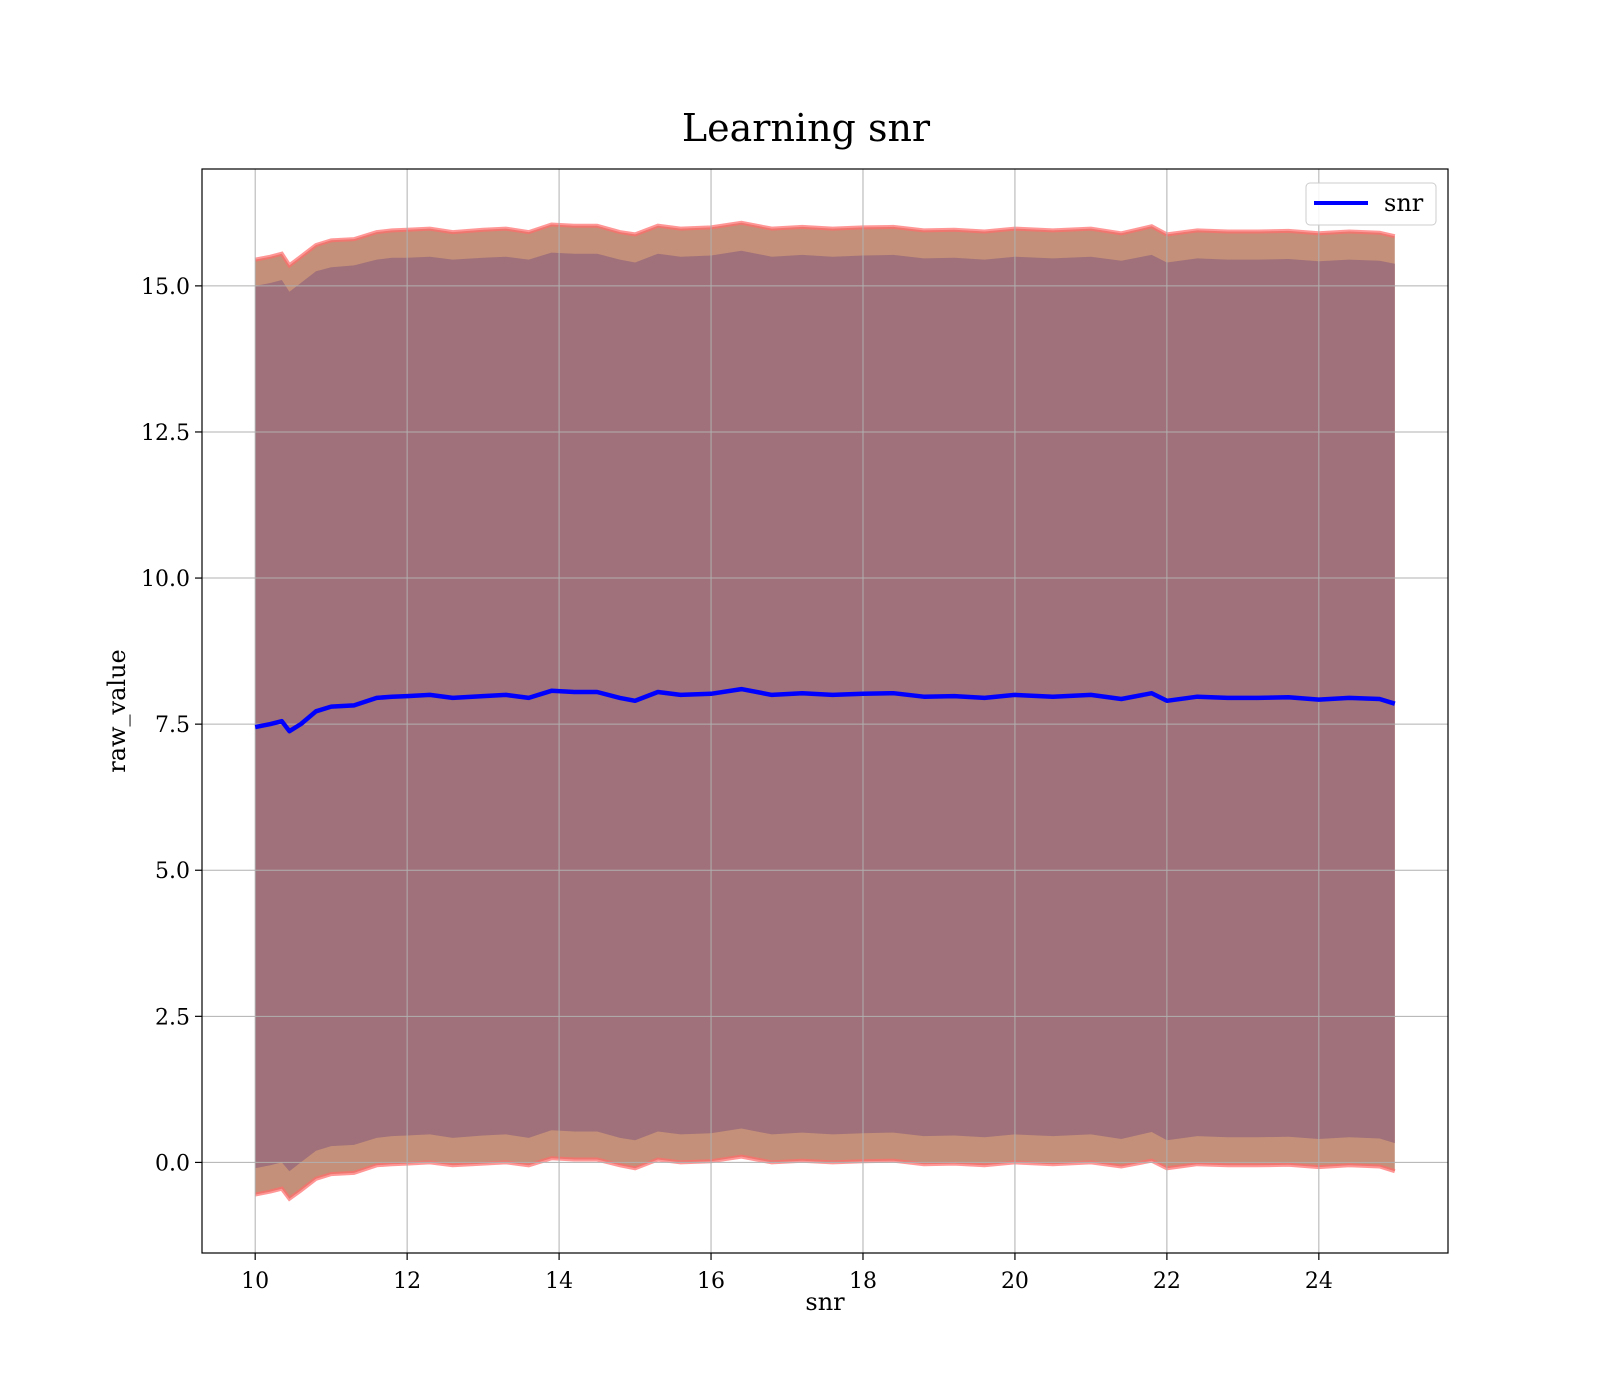 The image size is (1600, 1400). I want to click on x-tick-label: 12, so click(407, 1281).